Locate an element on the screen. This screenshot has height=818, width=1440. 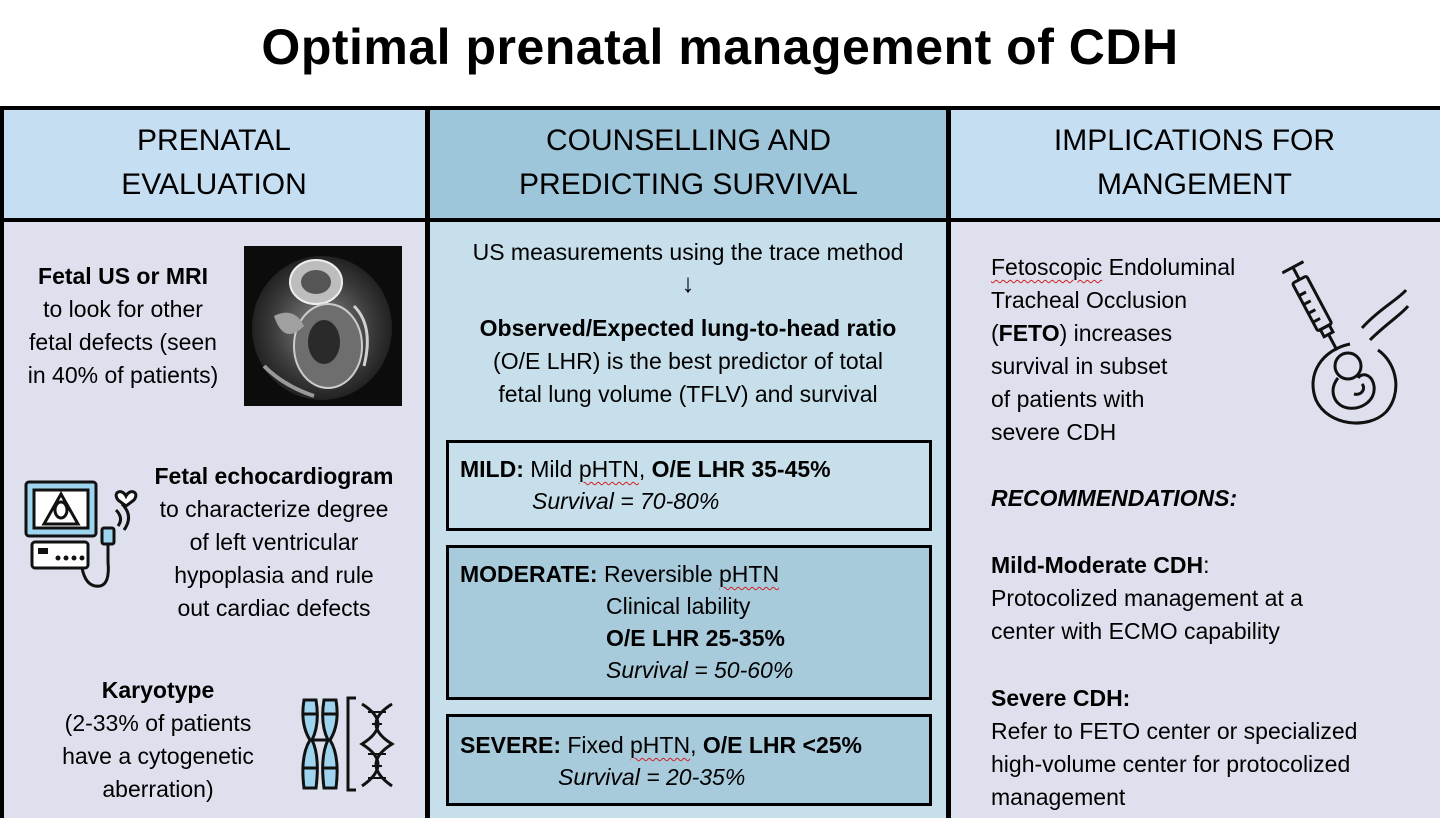
oe-lhr-heading: Observed/Expected lung-to-head ratio is located at coordinates (688, 328).